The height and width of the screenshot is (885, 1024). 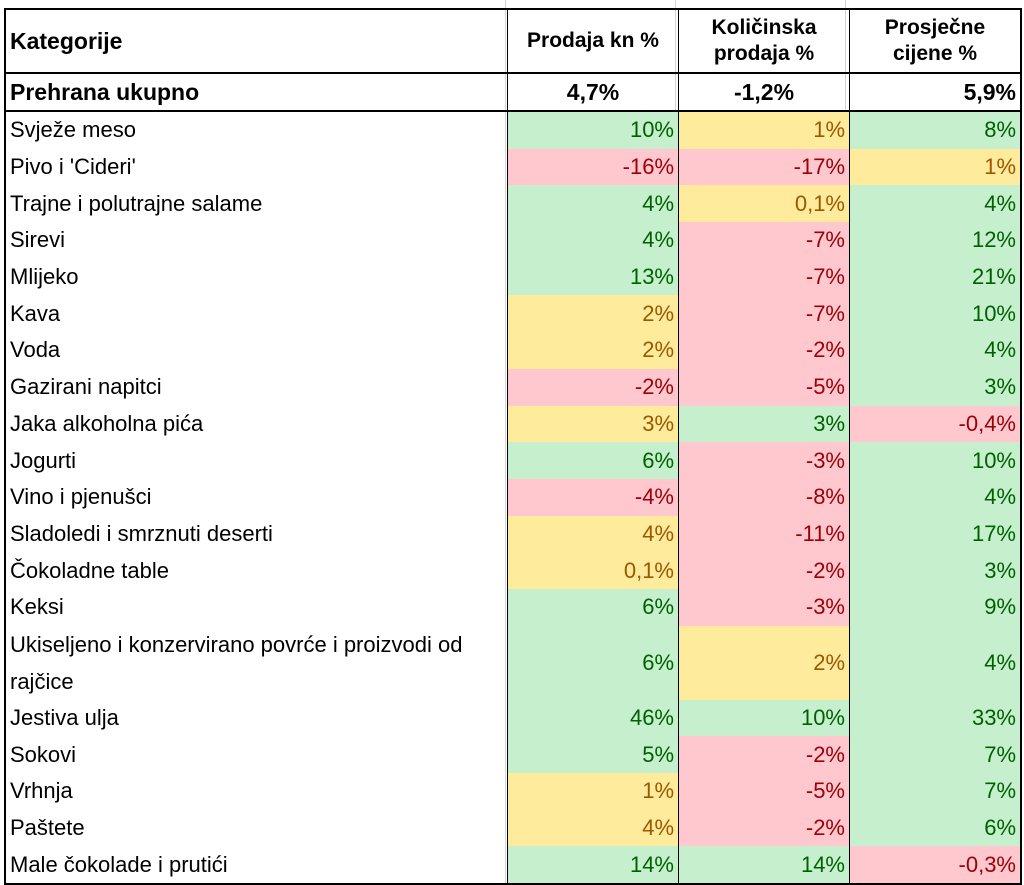 What do you see at coordinates (935, 865) in the screenshot?
I see `cell-price: -0,3%` at bounding box center [935, 865].